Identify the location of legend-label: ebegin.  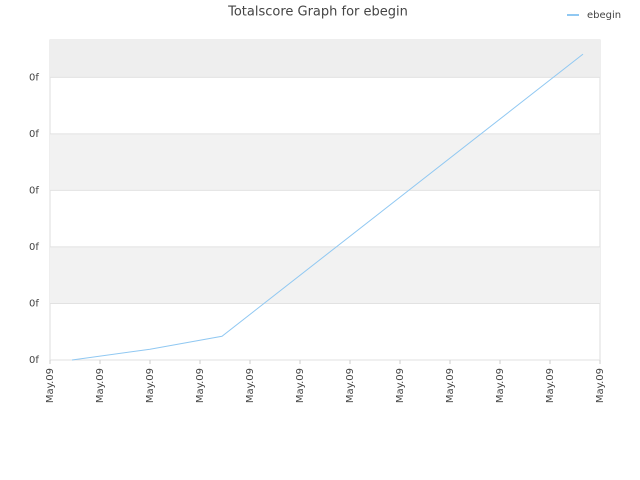
(604, 15).